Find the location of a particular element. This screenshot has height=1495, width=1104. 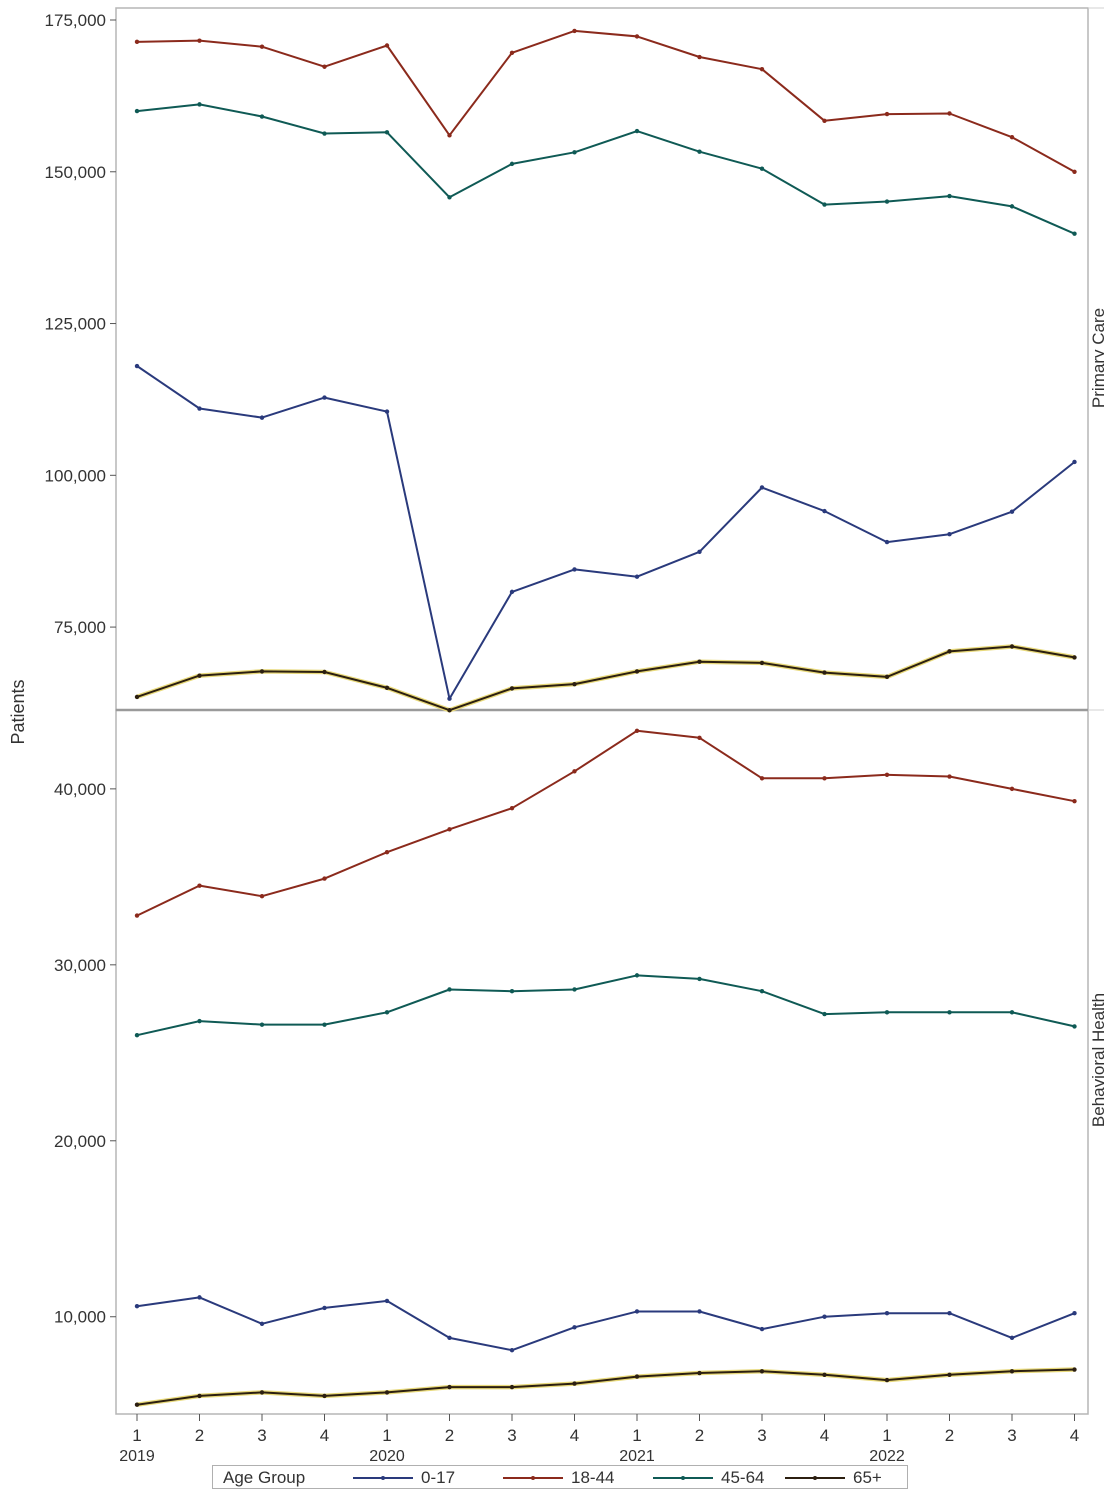

y-tick-label: 75,000 is located at coordinates (80, 627).